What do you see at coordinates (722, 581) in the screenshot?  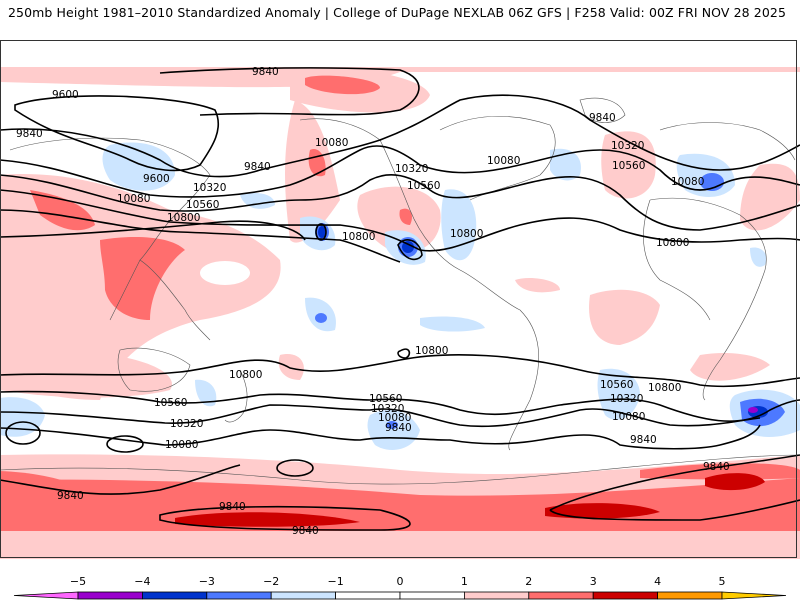 I see `colorbar-tick-label: 5` at bounding box center [722, 581].